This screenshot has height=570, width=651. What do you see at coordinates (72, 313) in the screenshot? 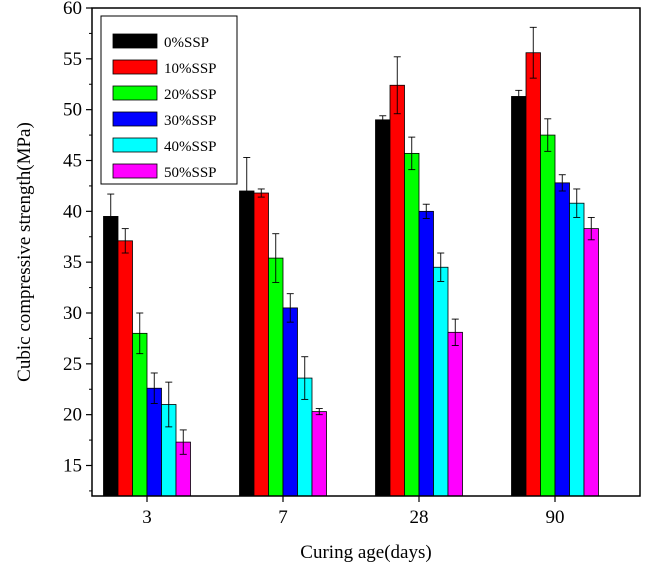
I see `y-tick-label: 30` at bounding box center [72, 313].